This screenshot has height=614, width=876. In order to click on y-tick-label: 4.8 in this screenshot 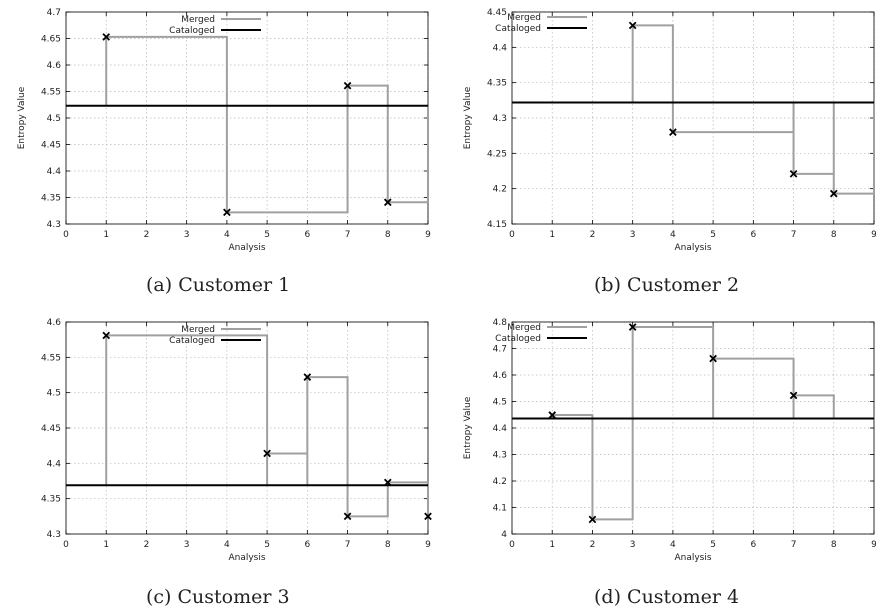, I will do `click(500, 323)`.